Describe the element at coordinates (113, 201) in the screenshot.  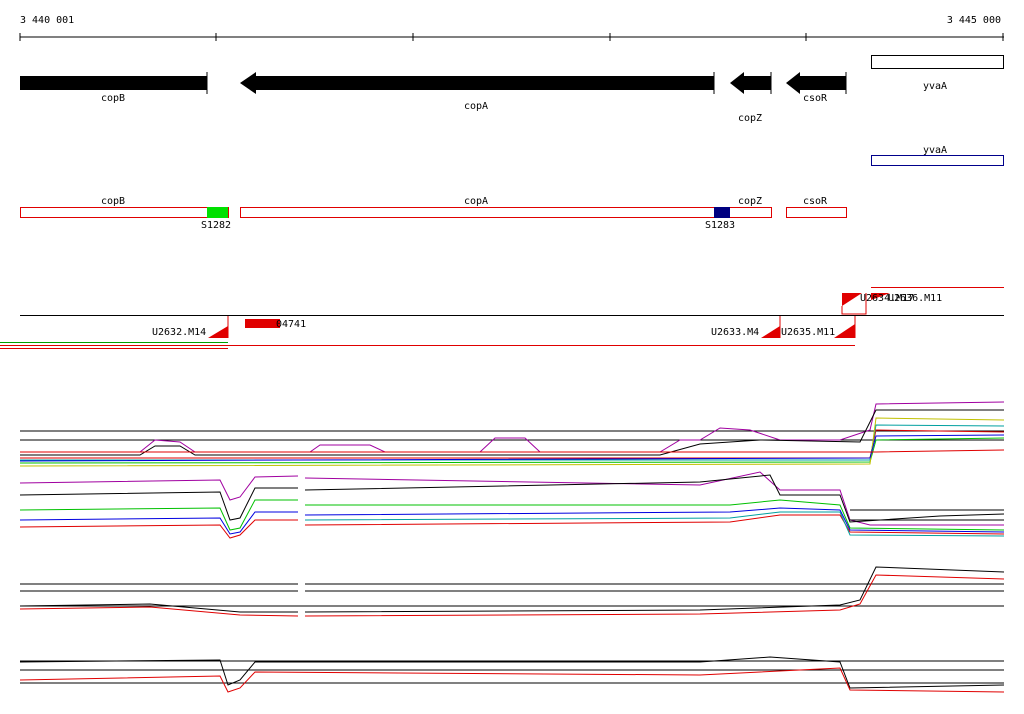
I see `feature-label: copB` at that location.